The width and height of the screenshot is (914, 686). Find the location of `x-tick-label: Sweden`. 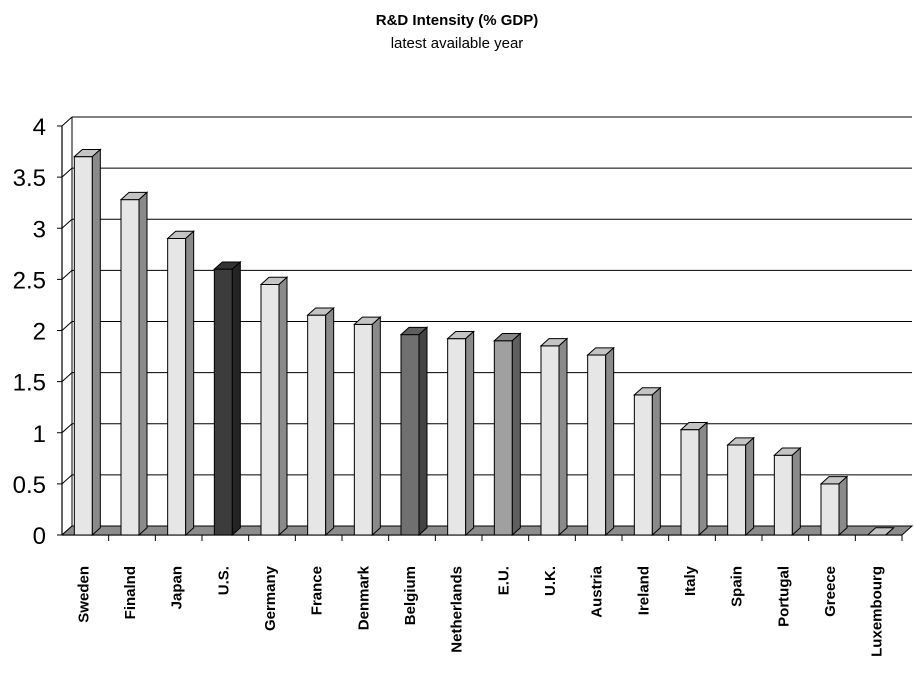

x-tick-label: Sweden is located at coordinates (83, 594).